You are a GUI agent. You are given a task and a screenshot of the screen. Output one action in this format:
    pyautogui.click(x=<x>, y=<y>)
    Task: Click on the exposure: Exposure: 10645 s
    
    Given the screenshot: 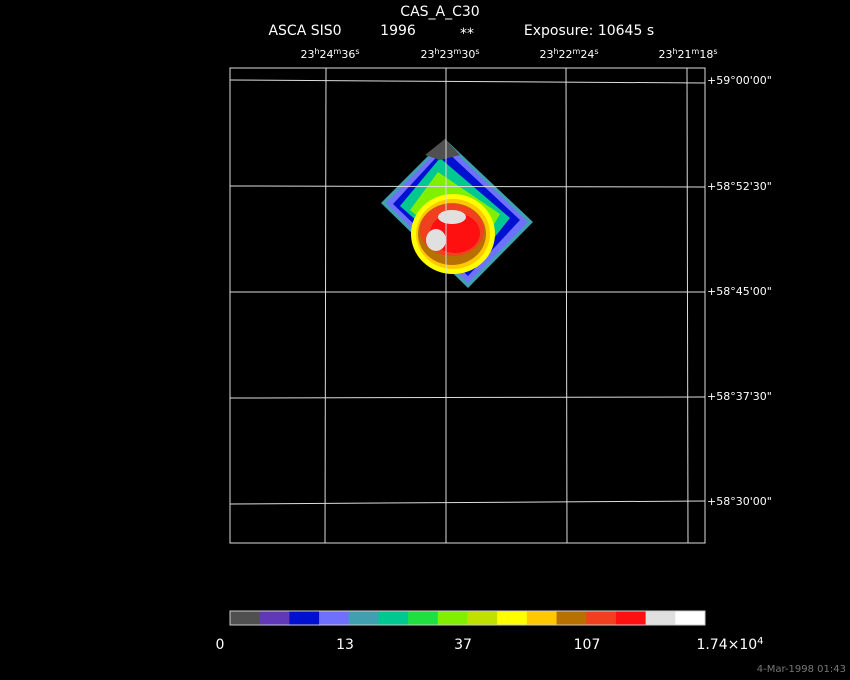 What is the action you would take?
    pyautogui.click(x=589, y=31)
    